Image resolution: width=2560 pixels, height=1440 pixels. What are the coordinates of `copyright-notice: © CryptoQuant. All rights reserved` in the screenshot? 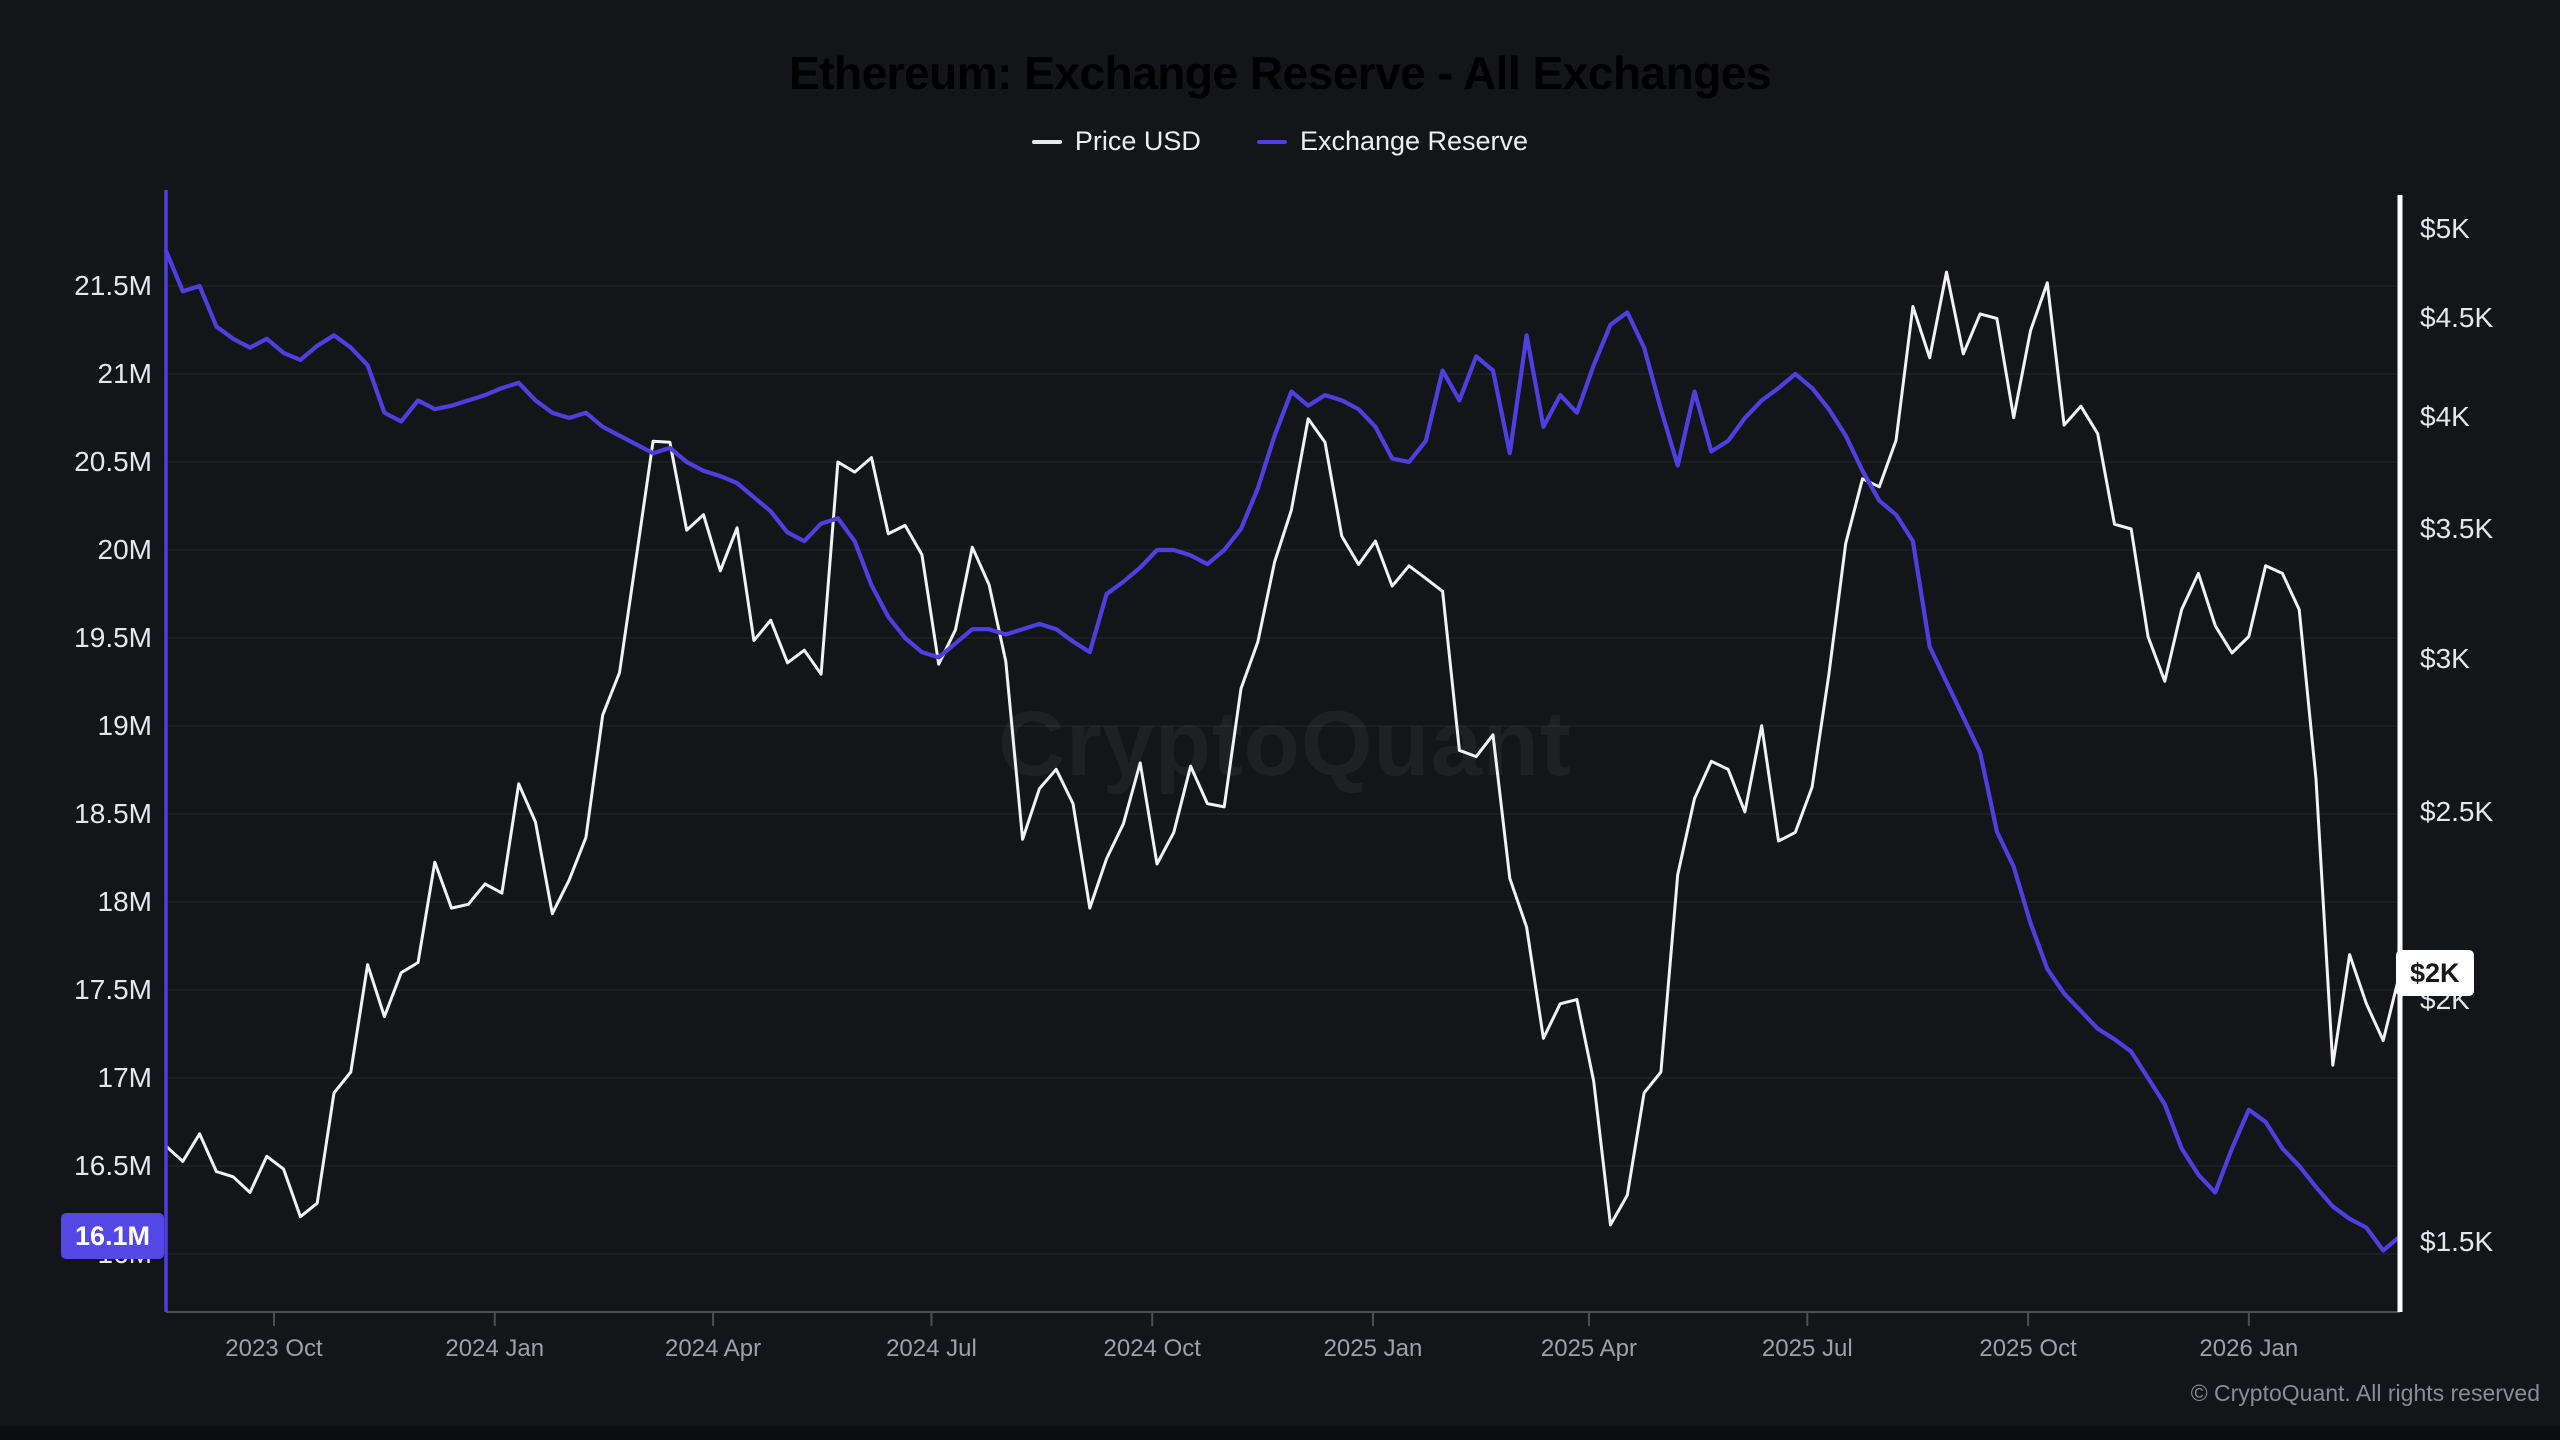 It's located at (2365, 1393).